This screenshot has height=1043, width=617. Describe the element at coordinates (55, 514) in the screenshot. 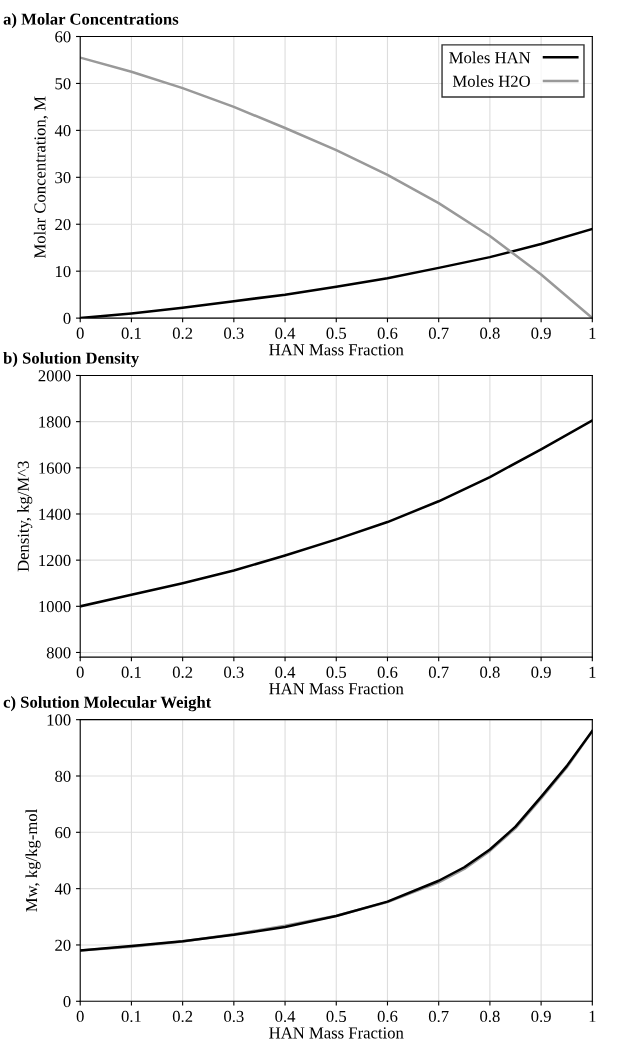

I see `y-tick-label: 1400` at that location.